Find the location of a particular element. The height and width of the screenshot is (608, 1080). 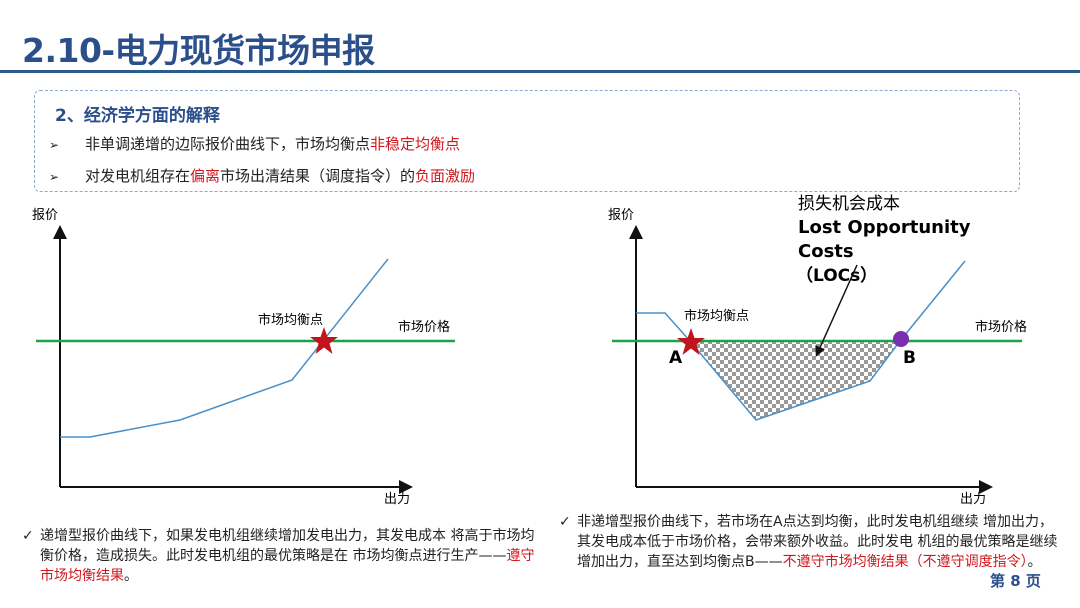

right-equilibrium-label: 市场均衡点 is located at coordinates (716, 316).